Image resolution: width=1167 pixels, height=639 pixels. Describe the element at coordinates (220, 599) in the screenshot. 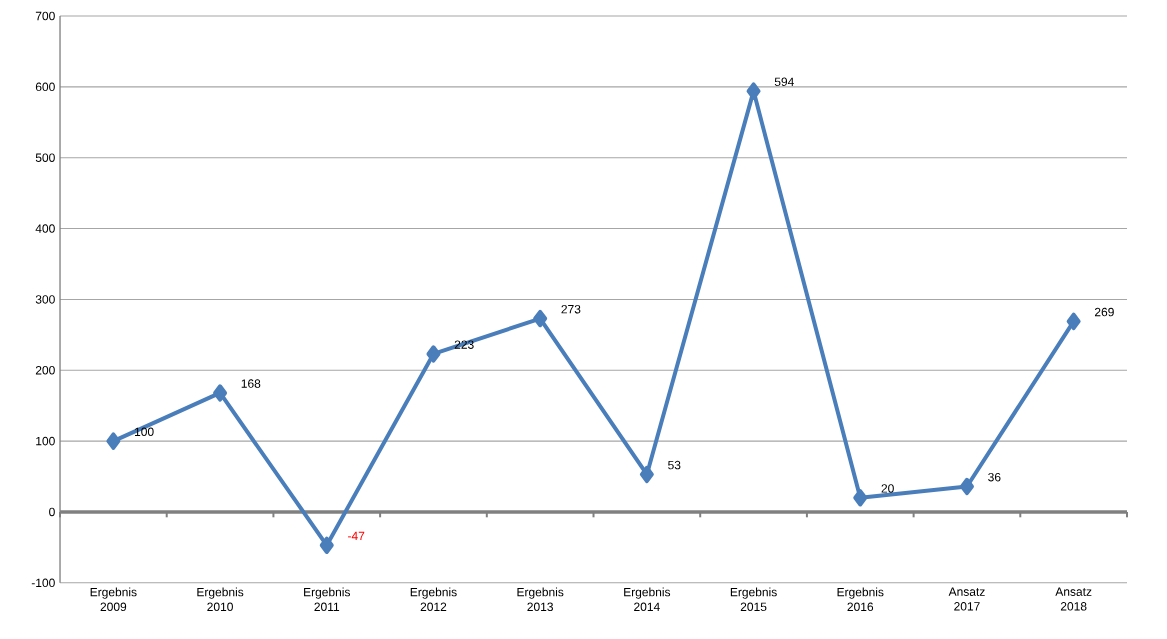

I see `x-tick-label: Ergebnis 2010` at that location.